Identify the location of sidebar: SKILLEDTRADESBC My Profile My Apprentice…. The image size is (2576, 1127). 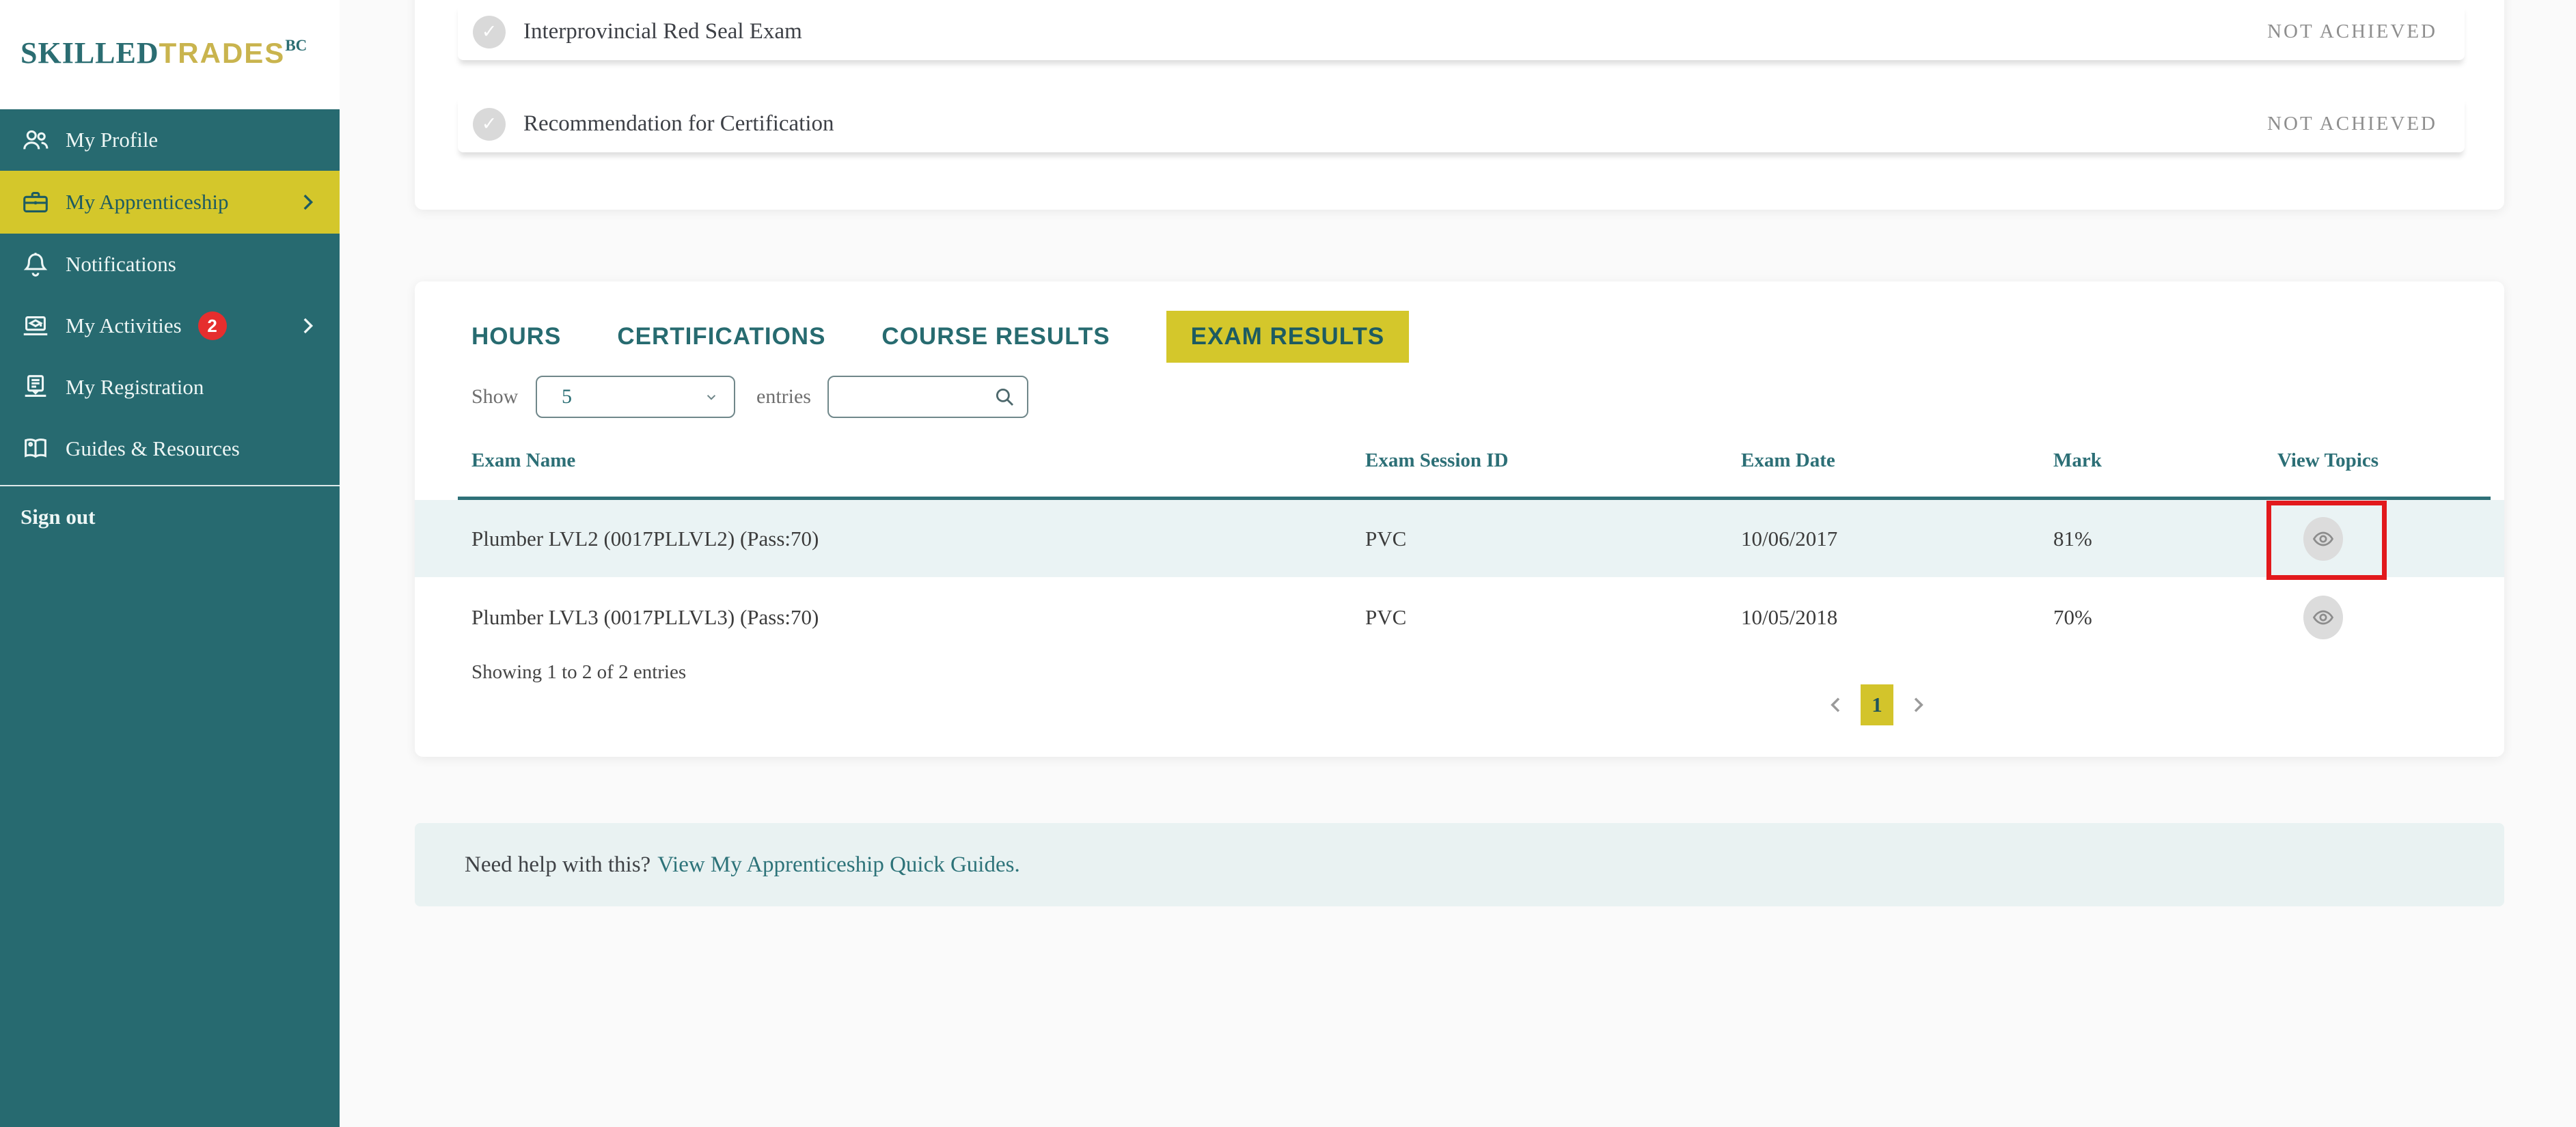
(170, 563).